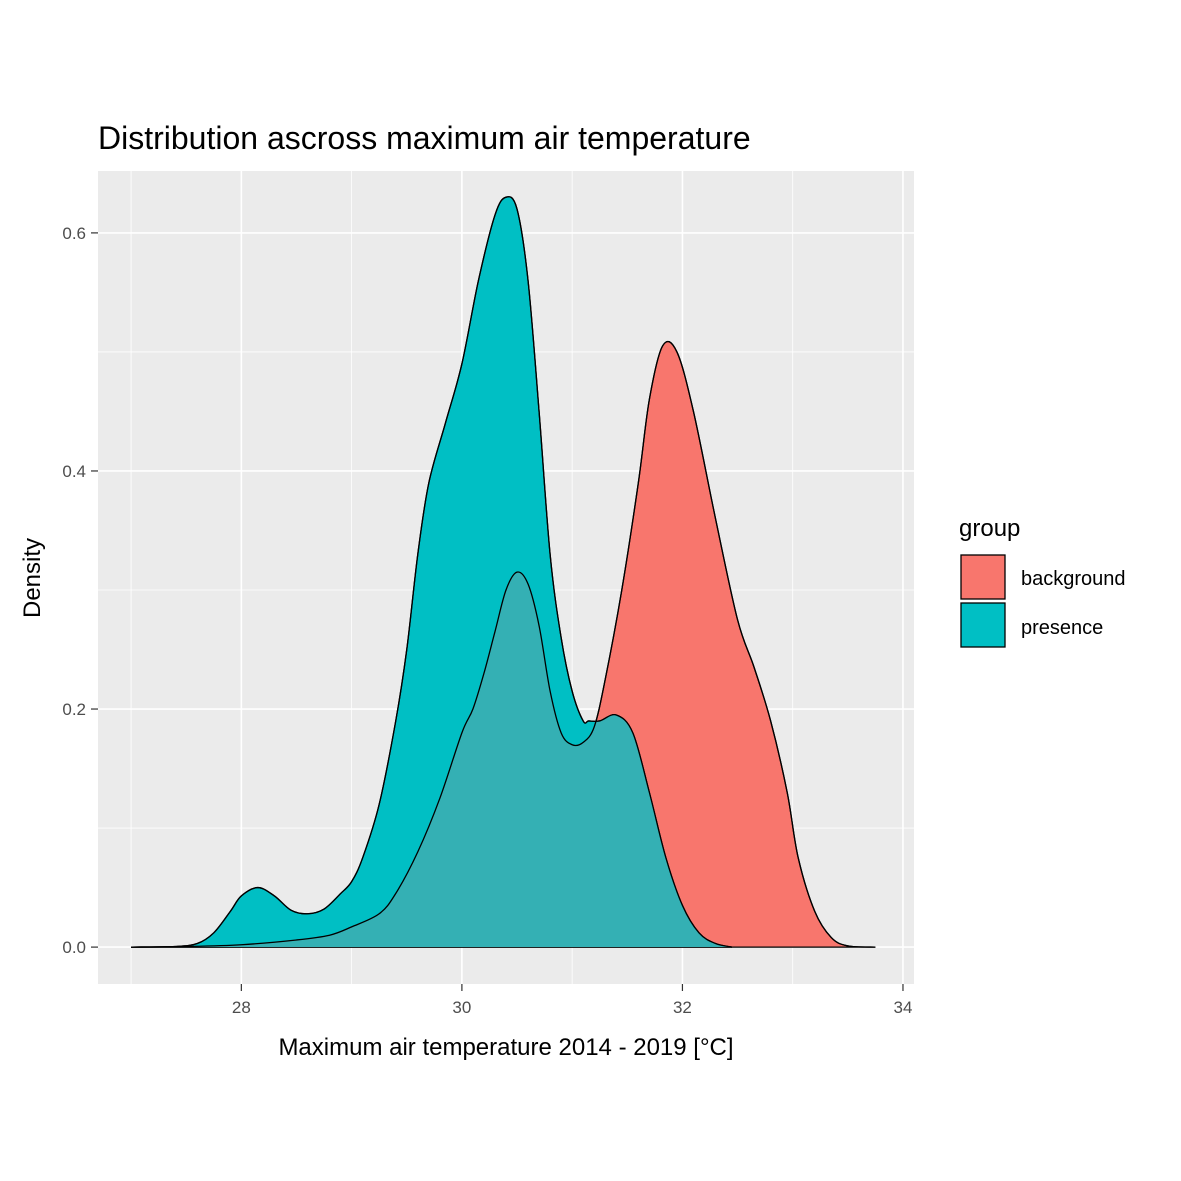 The width and height of the screenshot is (1181, 1181). What do you see at coordinates (74, 233) in the screenshot?
I see `y-tick-label: 0.6` at bounding box center [74, 233].